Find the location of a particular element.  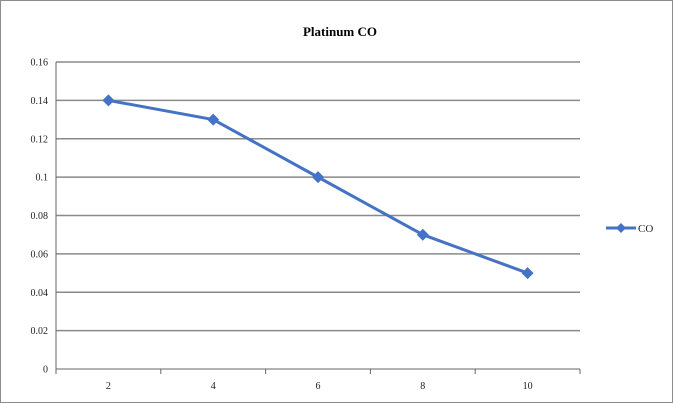

legend-label-co: CO is located at coordinates (645, 229).